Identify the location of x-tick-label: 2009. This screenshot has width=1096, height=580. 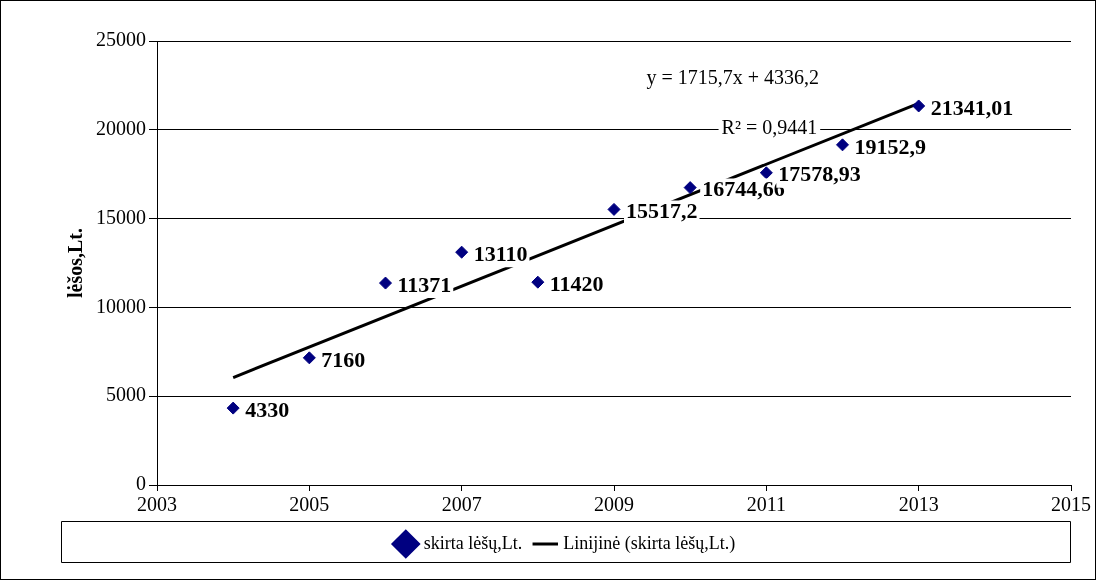
(614, 504).